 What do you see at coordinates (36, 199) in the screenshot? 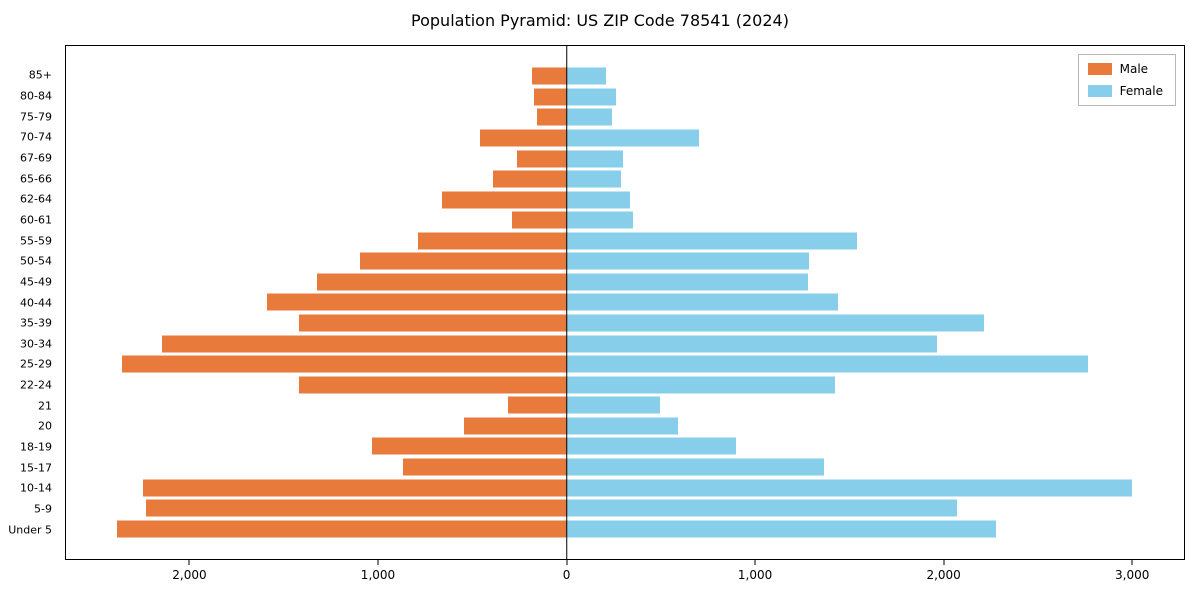
I see `y-axis-label: 62-64` at bounding box center [36, 199].